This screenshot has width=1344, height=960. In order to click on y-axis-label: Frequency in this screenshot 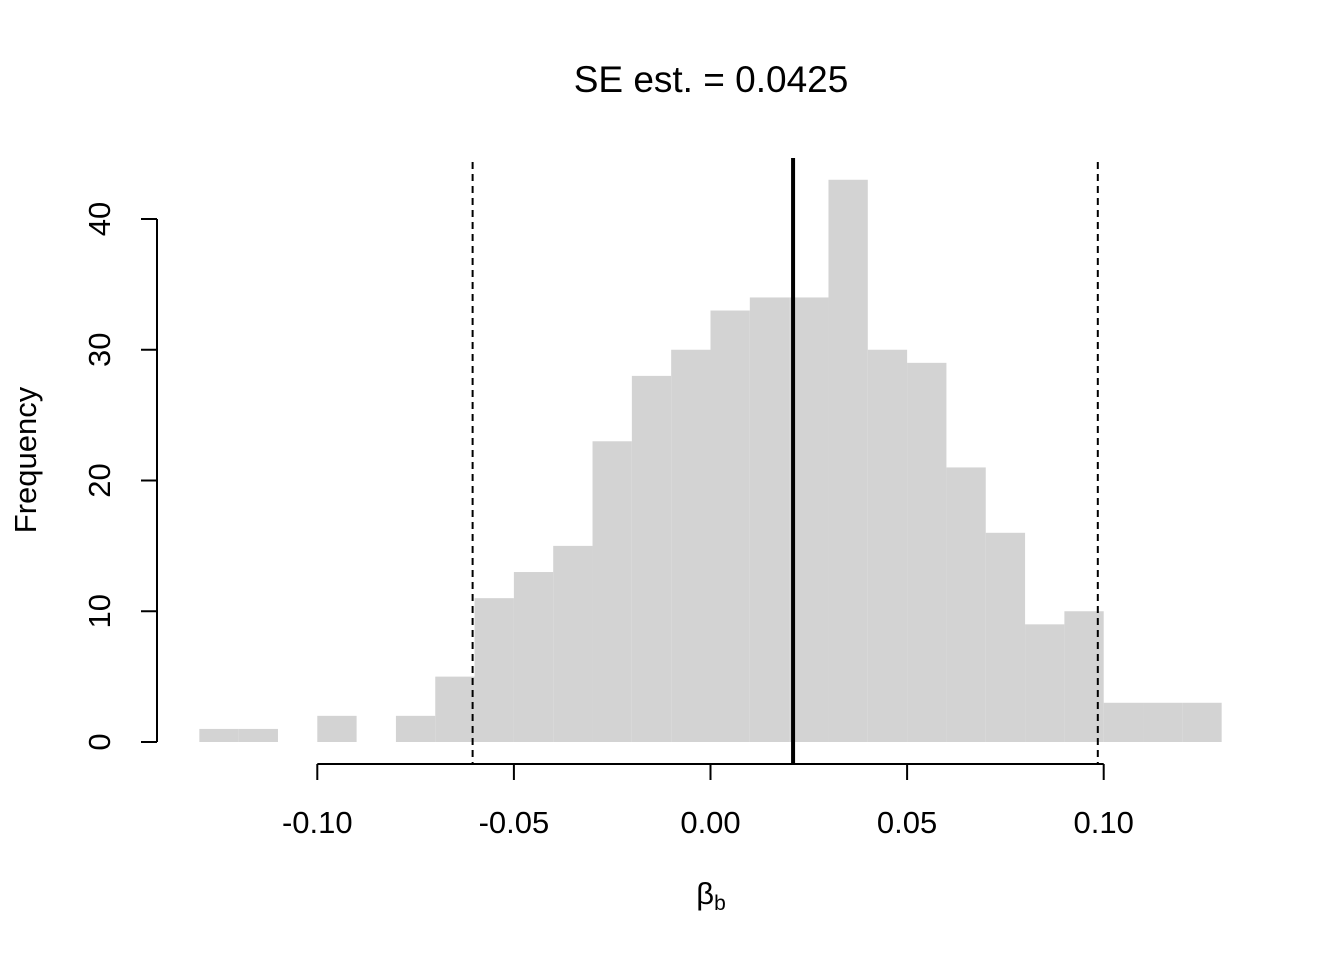, I will do `click(25, 459)`.